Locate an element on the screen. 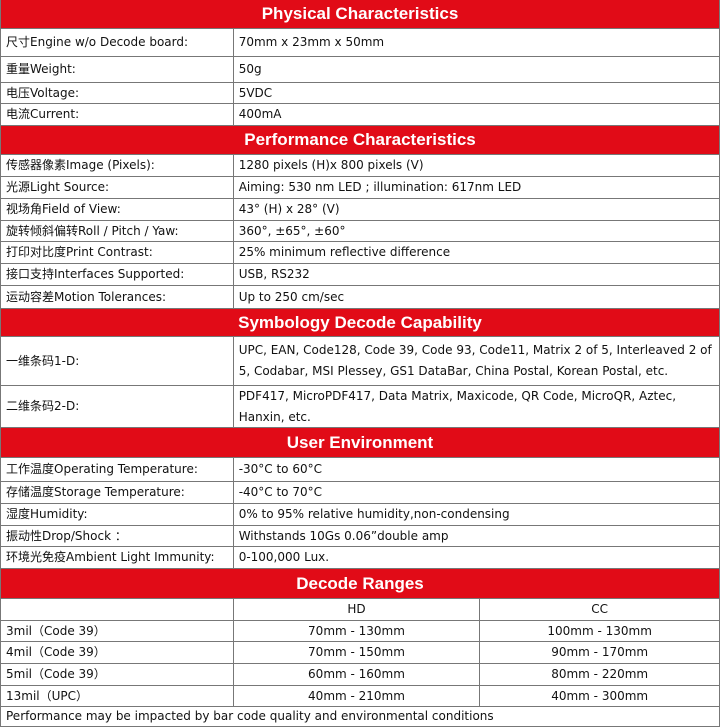  range-value: 100mm - 130mm is located at coordinates (600, 631).